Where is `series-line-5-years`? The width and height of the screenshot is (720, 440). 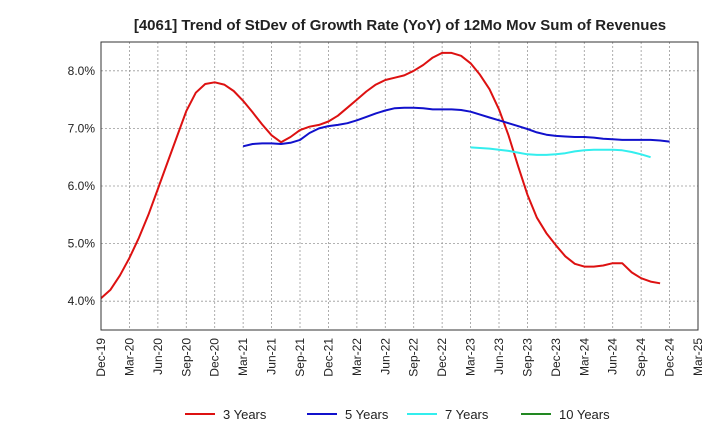 series-line-5-years is located at coordinates (456, 127).